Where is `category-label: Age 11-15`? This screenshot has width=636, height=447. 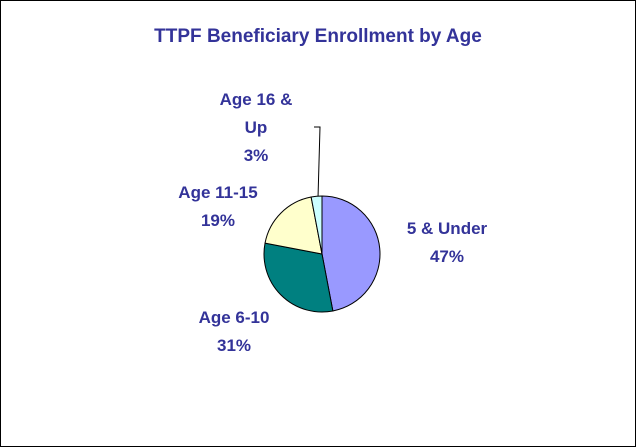 category-label: Age 11-15 is located at coordinates (218, 192).